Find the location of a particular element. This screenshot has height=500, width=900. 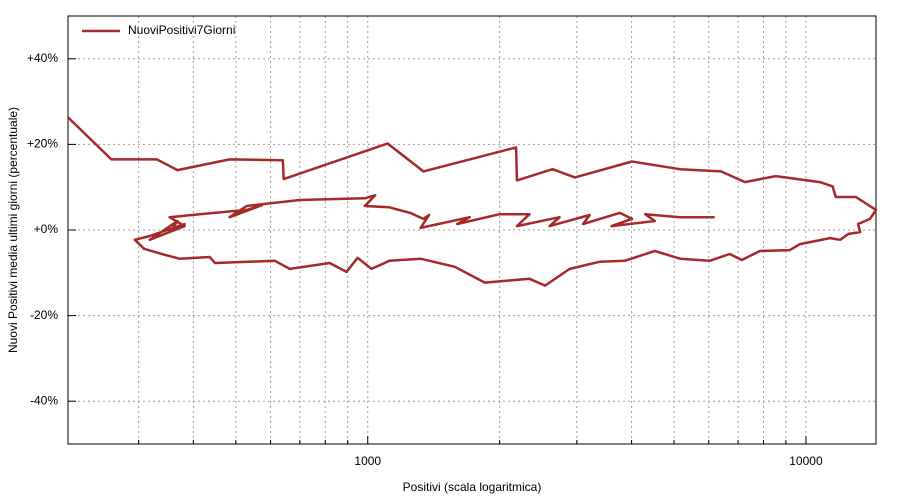

x-tick-label: 1000 is located at coordinates (367, 461).